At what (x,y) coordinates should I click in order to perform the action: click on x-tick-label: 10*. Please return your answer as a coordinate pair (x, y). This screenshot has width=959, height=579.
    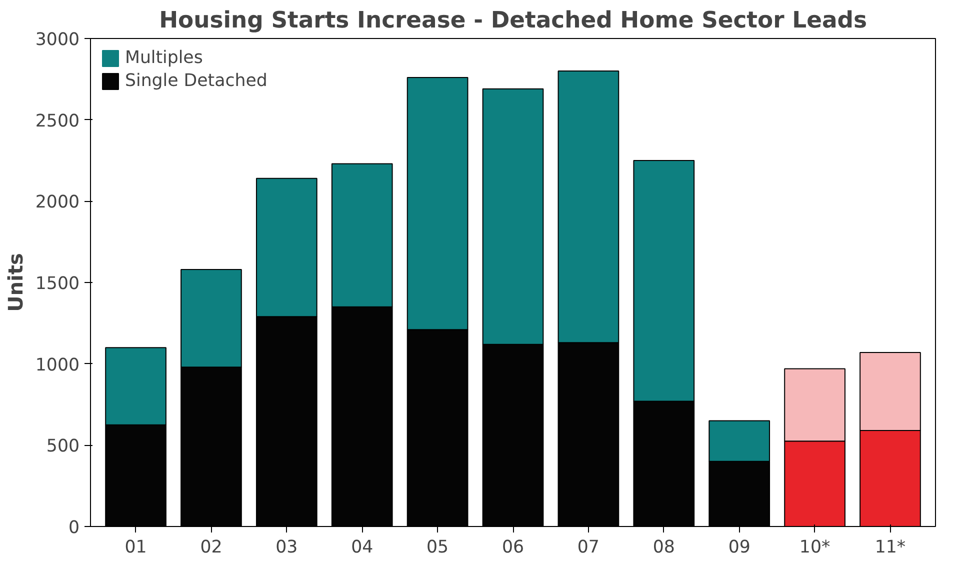
    Looking at the image, I should click on (814, 548).